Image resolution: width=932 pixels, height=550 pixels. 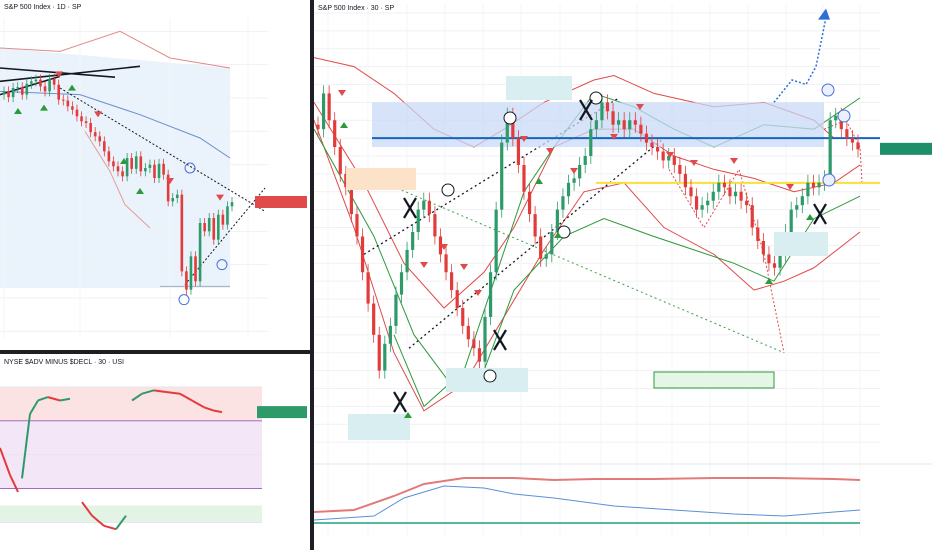 I want to click on overbought-zone, so click(x=131, y=403).